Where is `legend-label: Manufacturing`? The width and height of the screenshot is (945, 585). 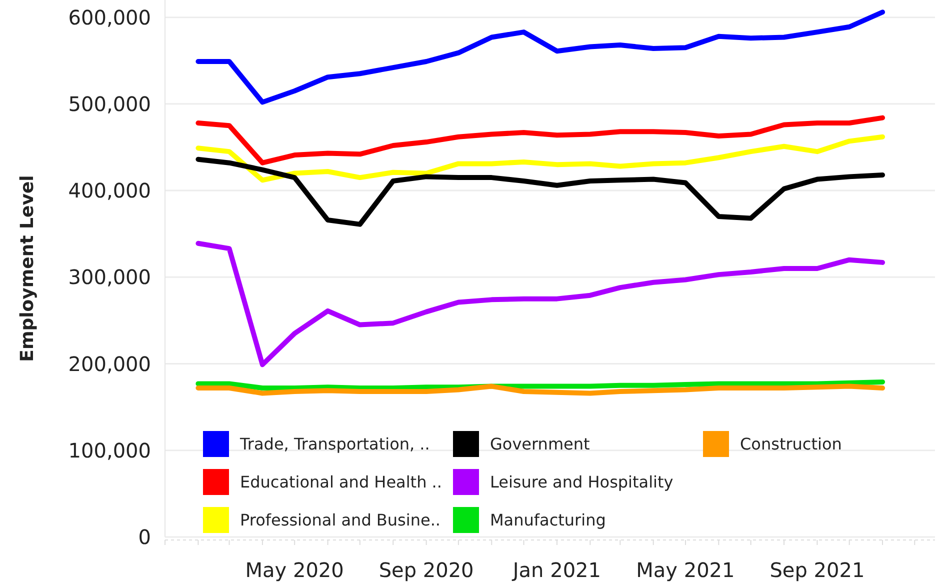
legend-label: Manufacturing is located at coordinates (548, 520).